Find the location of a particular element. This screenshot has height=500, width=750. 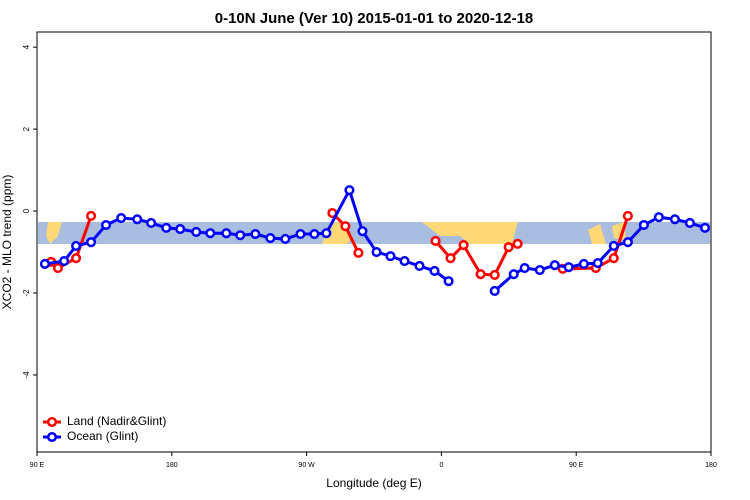

y-tick-label: 2 is located at coordinates (26, 128).